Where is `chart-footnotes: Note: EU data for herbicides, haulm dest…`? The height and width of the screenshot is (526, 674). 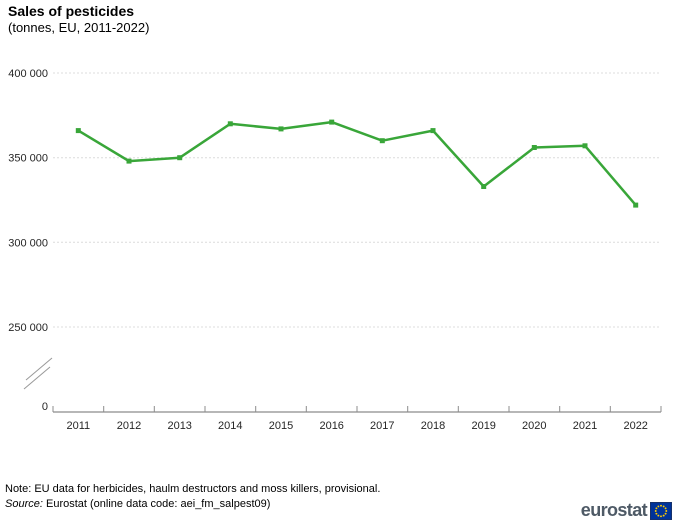
chart-footnotes: Note: EU data for herbicides, haulm dest… is located at coordinates (192, 497).